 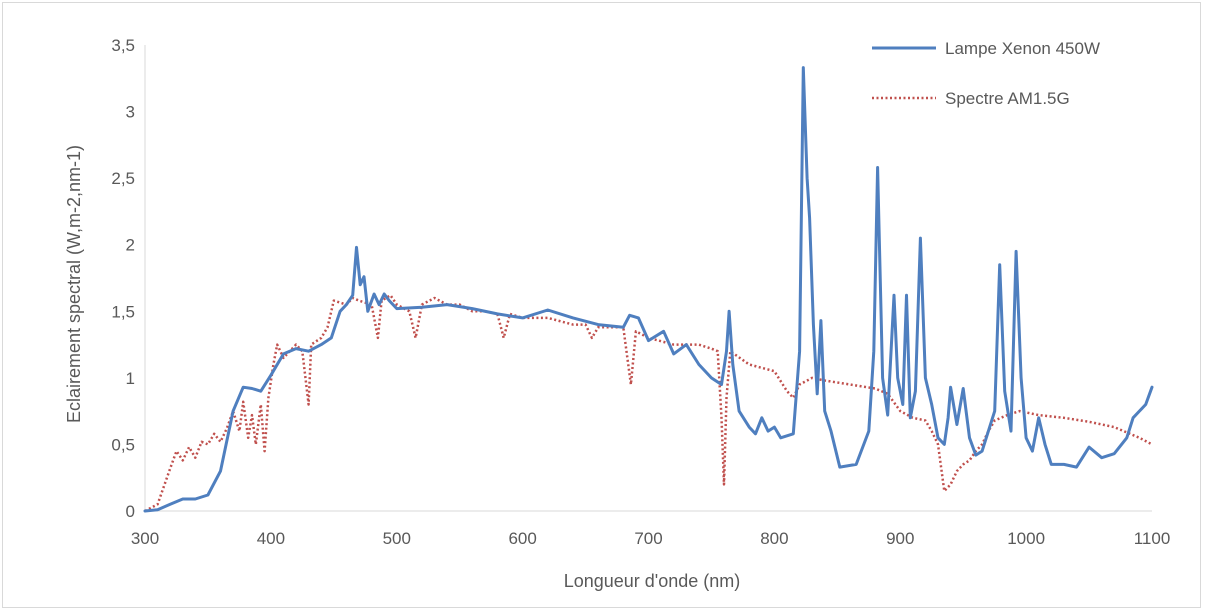 What do you see at coordinates (1152, 538) in the screenshot?
I see `x-tick-label: 1100` at bounding box center [1152, 538].